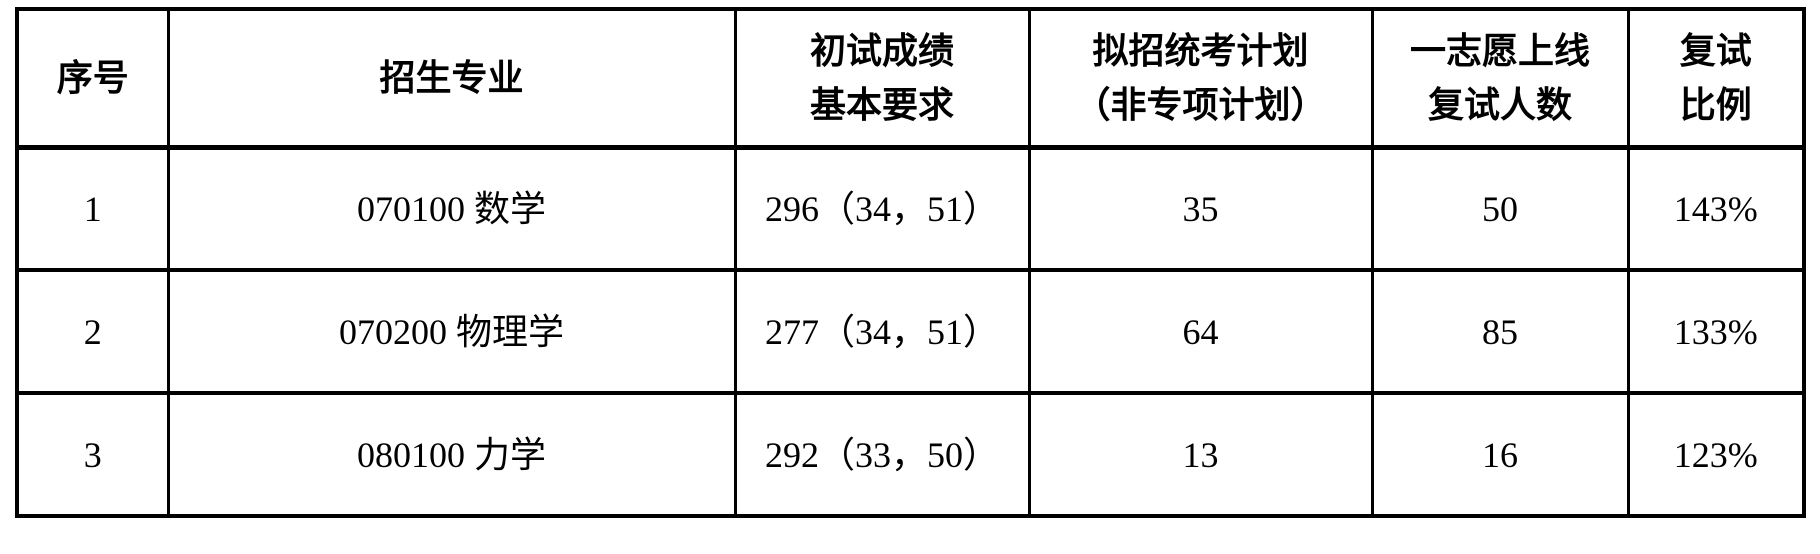  I want to click on cell-planned-enrollment: 13, so click(1200, 454).